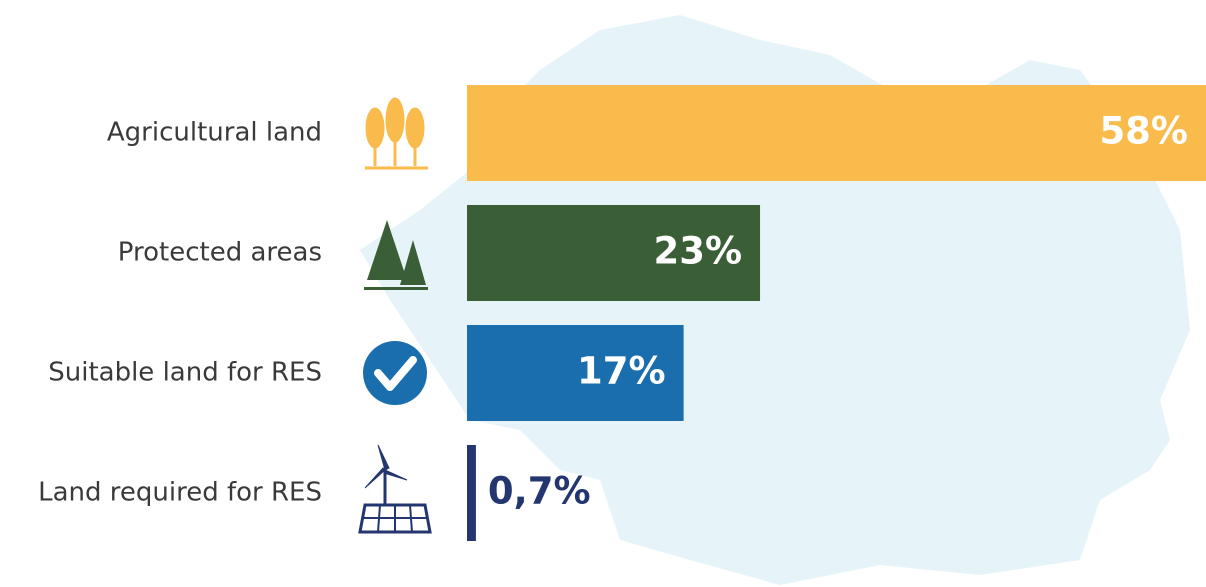 The width and height of the screenshot is (1206, 587). I want to click on icon-check, so click(395, 373).